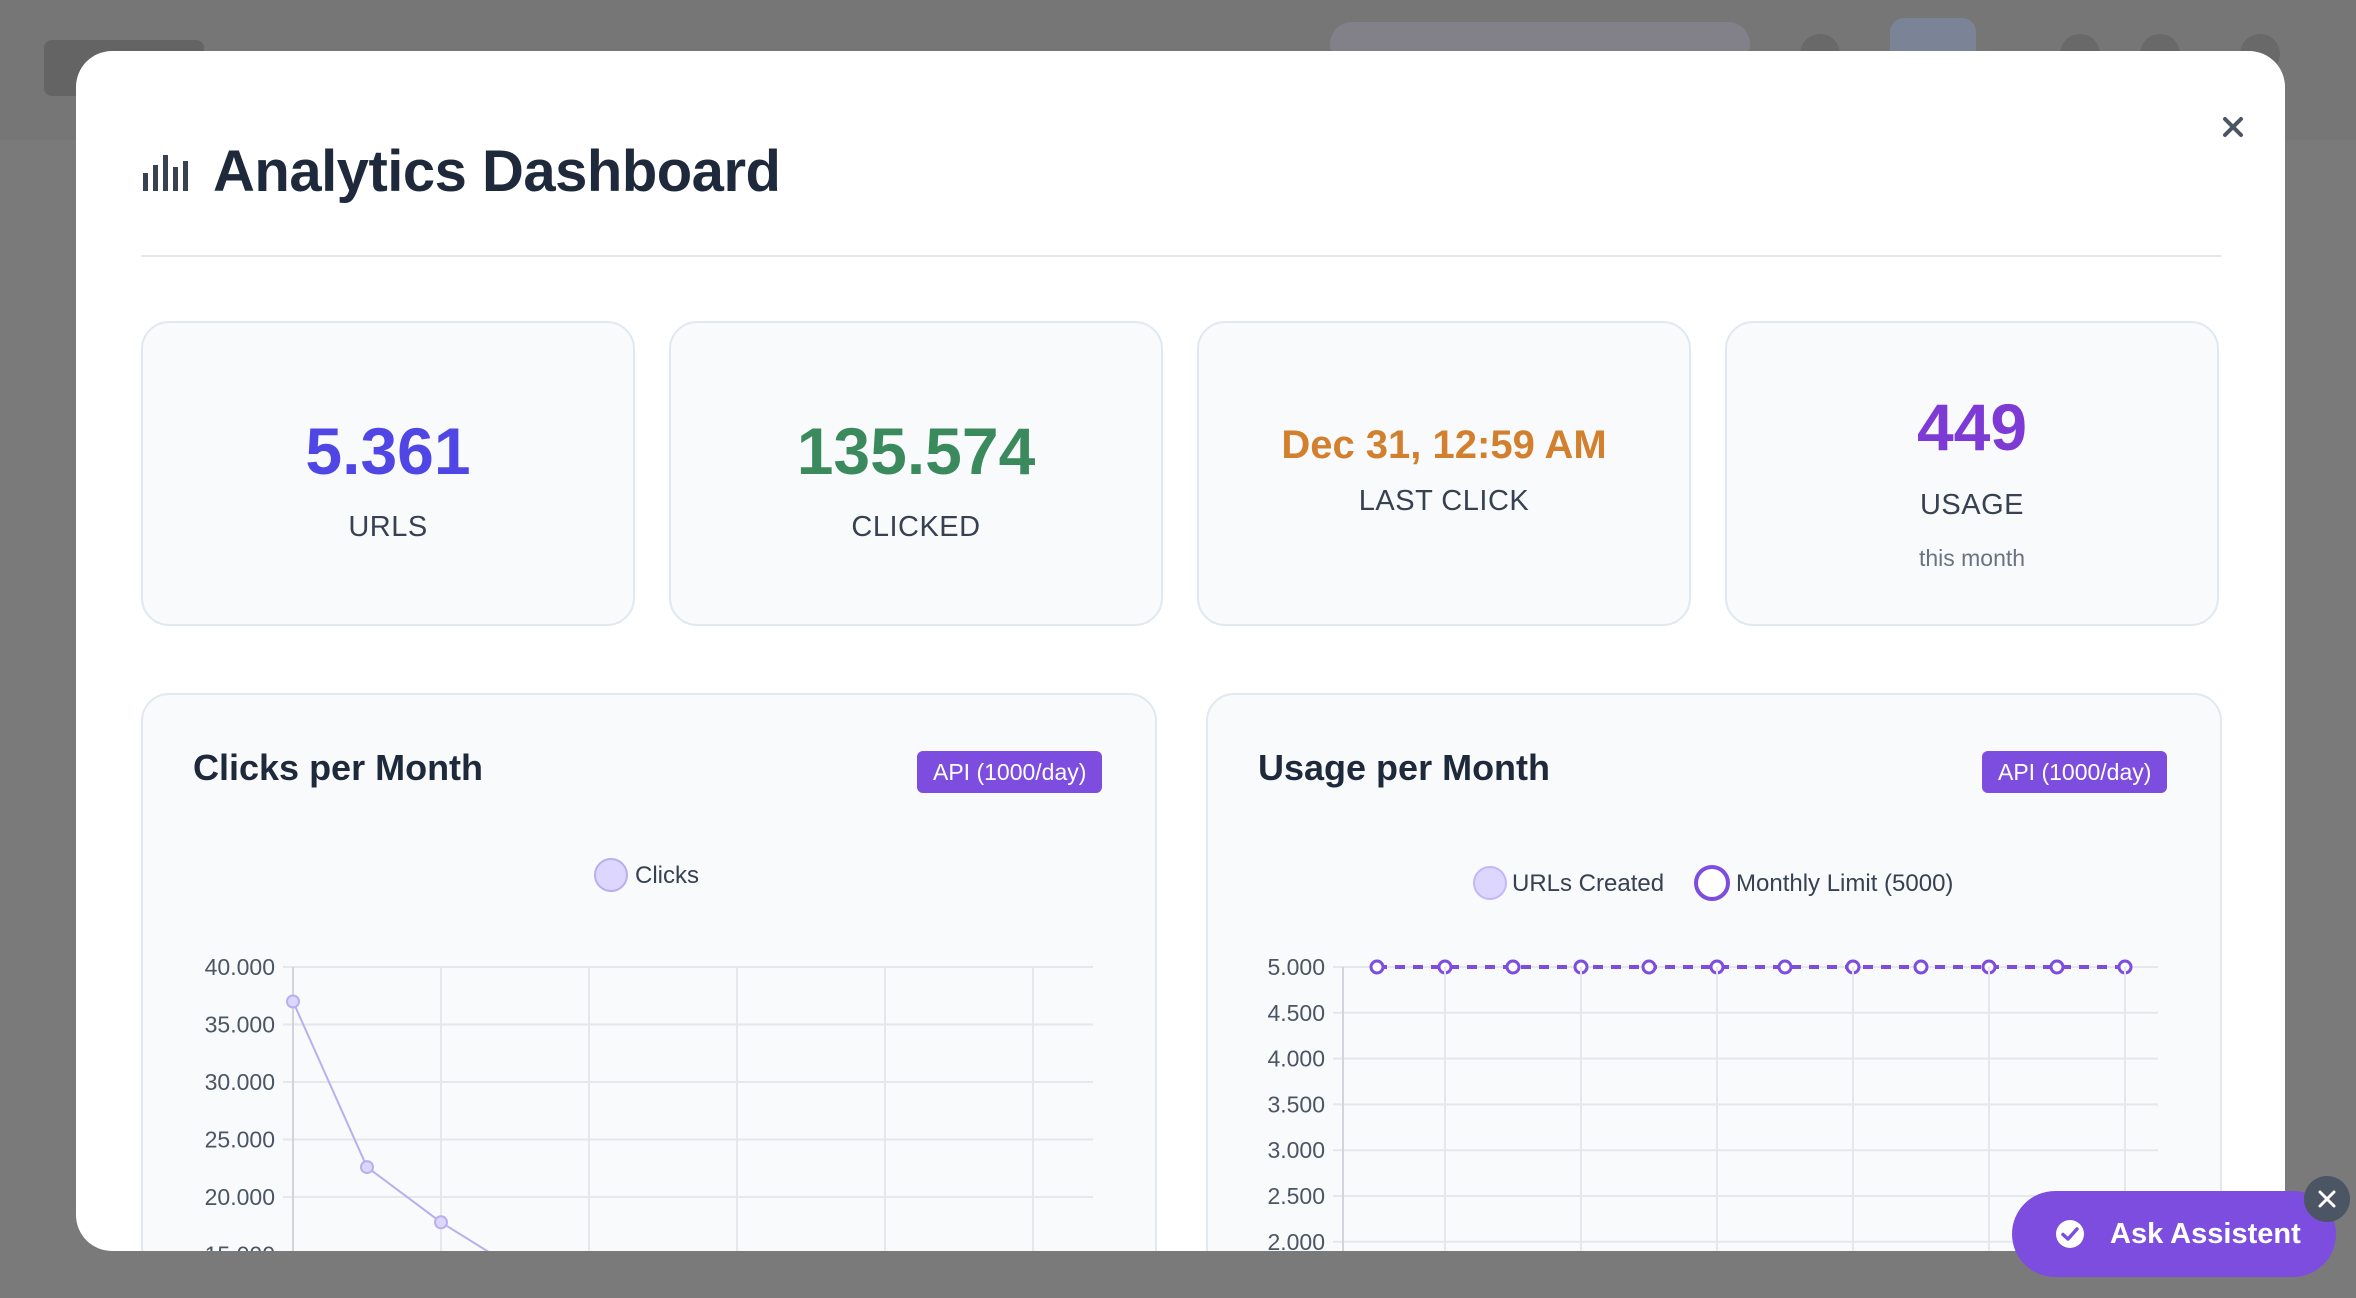 The image size is (2356, 1298). What do you see at coordinates (240, 967) in the screenshot?
I see `y-tick-label: 40.000` at bounding box center [240, 967].